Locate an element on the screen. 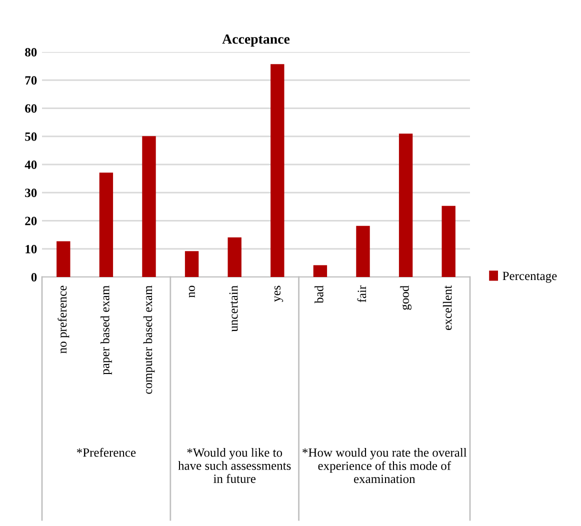  y-tick-label: 80 is located at coordinates (31, 52).